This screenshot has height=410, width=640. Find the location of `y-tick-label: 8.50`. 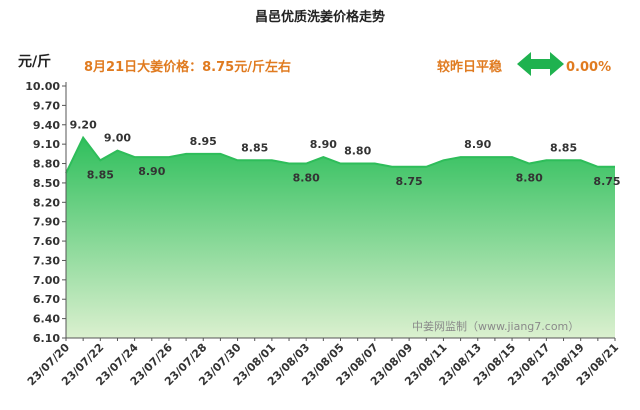

y-tick-label: 8.50 is located at coordinates (46, 183).